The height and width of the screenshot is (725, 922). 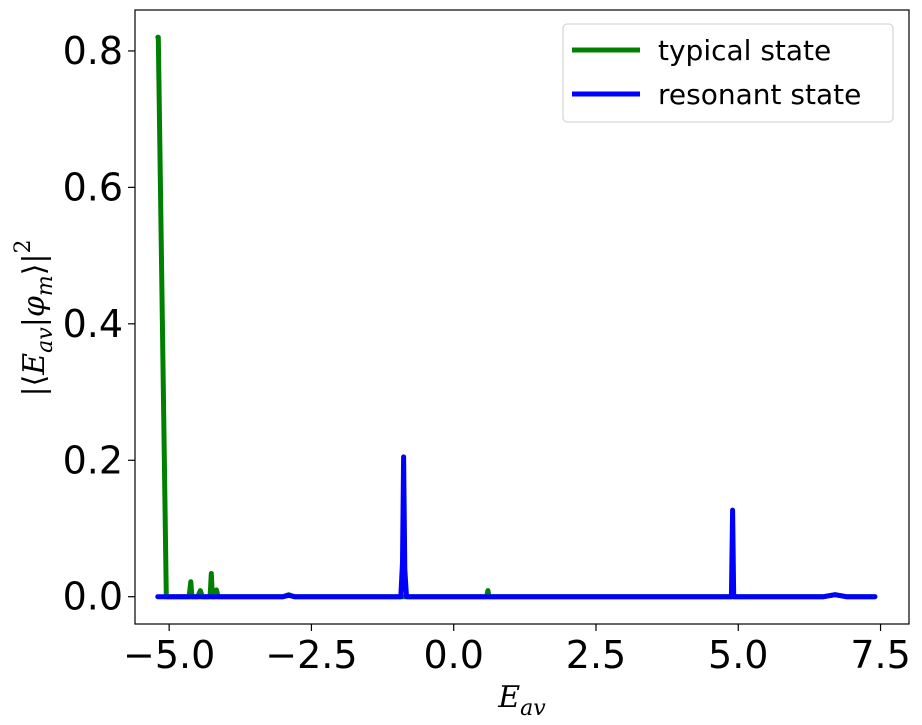 What do you see at coordinates (738, 655) in the screenshot?
I see `x-tick-label: 5.0` at bounding box center [738, 655].